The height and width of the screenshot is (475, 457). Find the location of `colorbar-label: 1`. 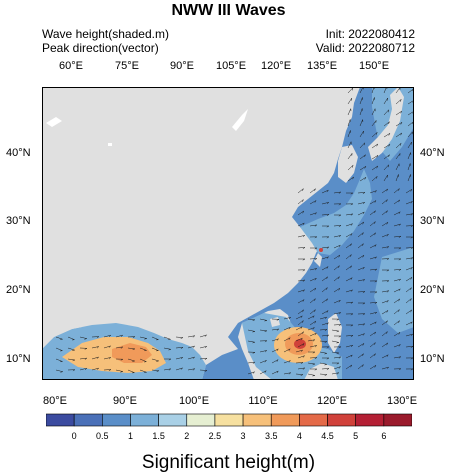

colorbar-label: 1 is located at coordinates (130, 436).